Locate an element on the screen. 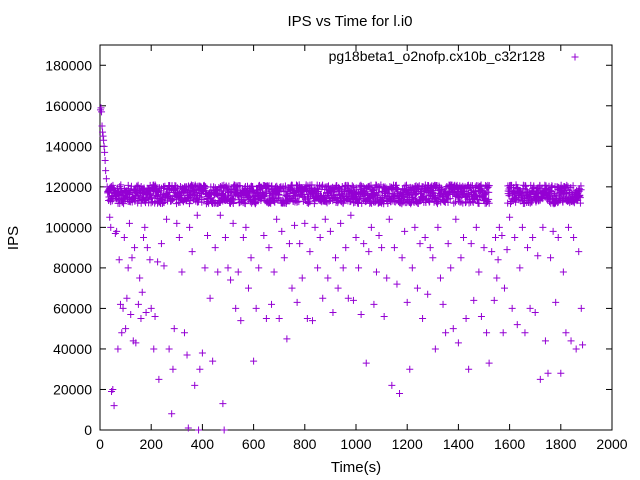 This screenshot has height=480, width=640. y-axis-title: IPS is located at coordinates (13, 238).